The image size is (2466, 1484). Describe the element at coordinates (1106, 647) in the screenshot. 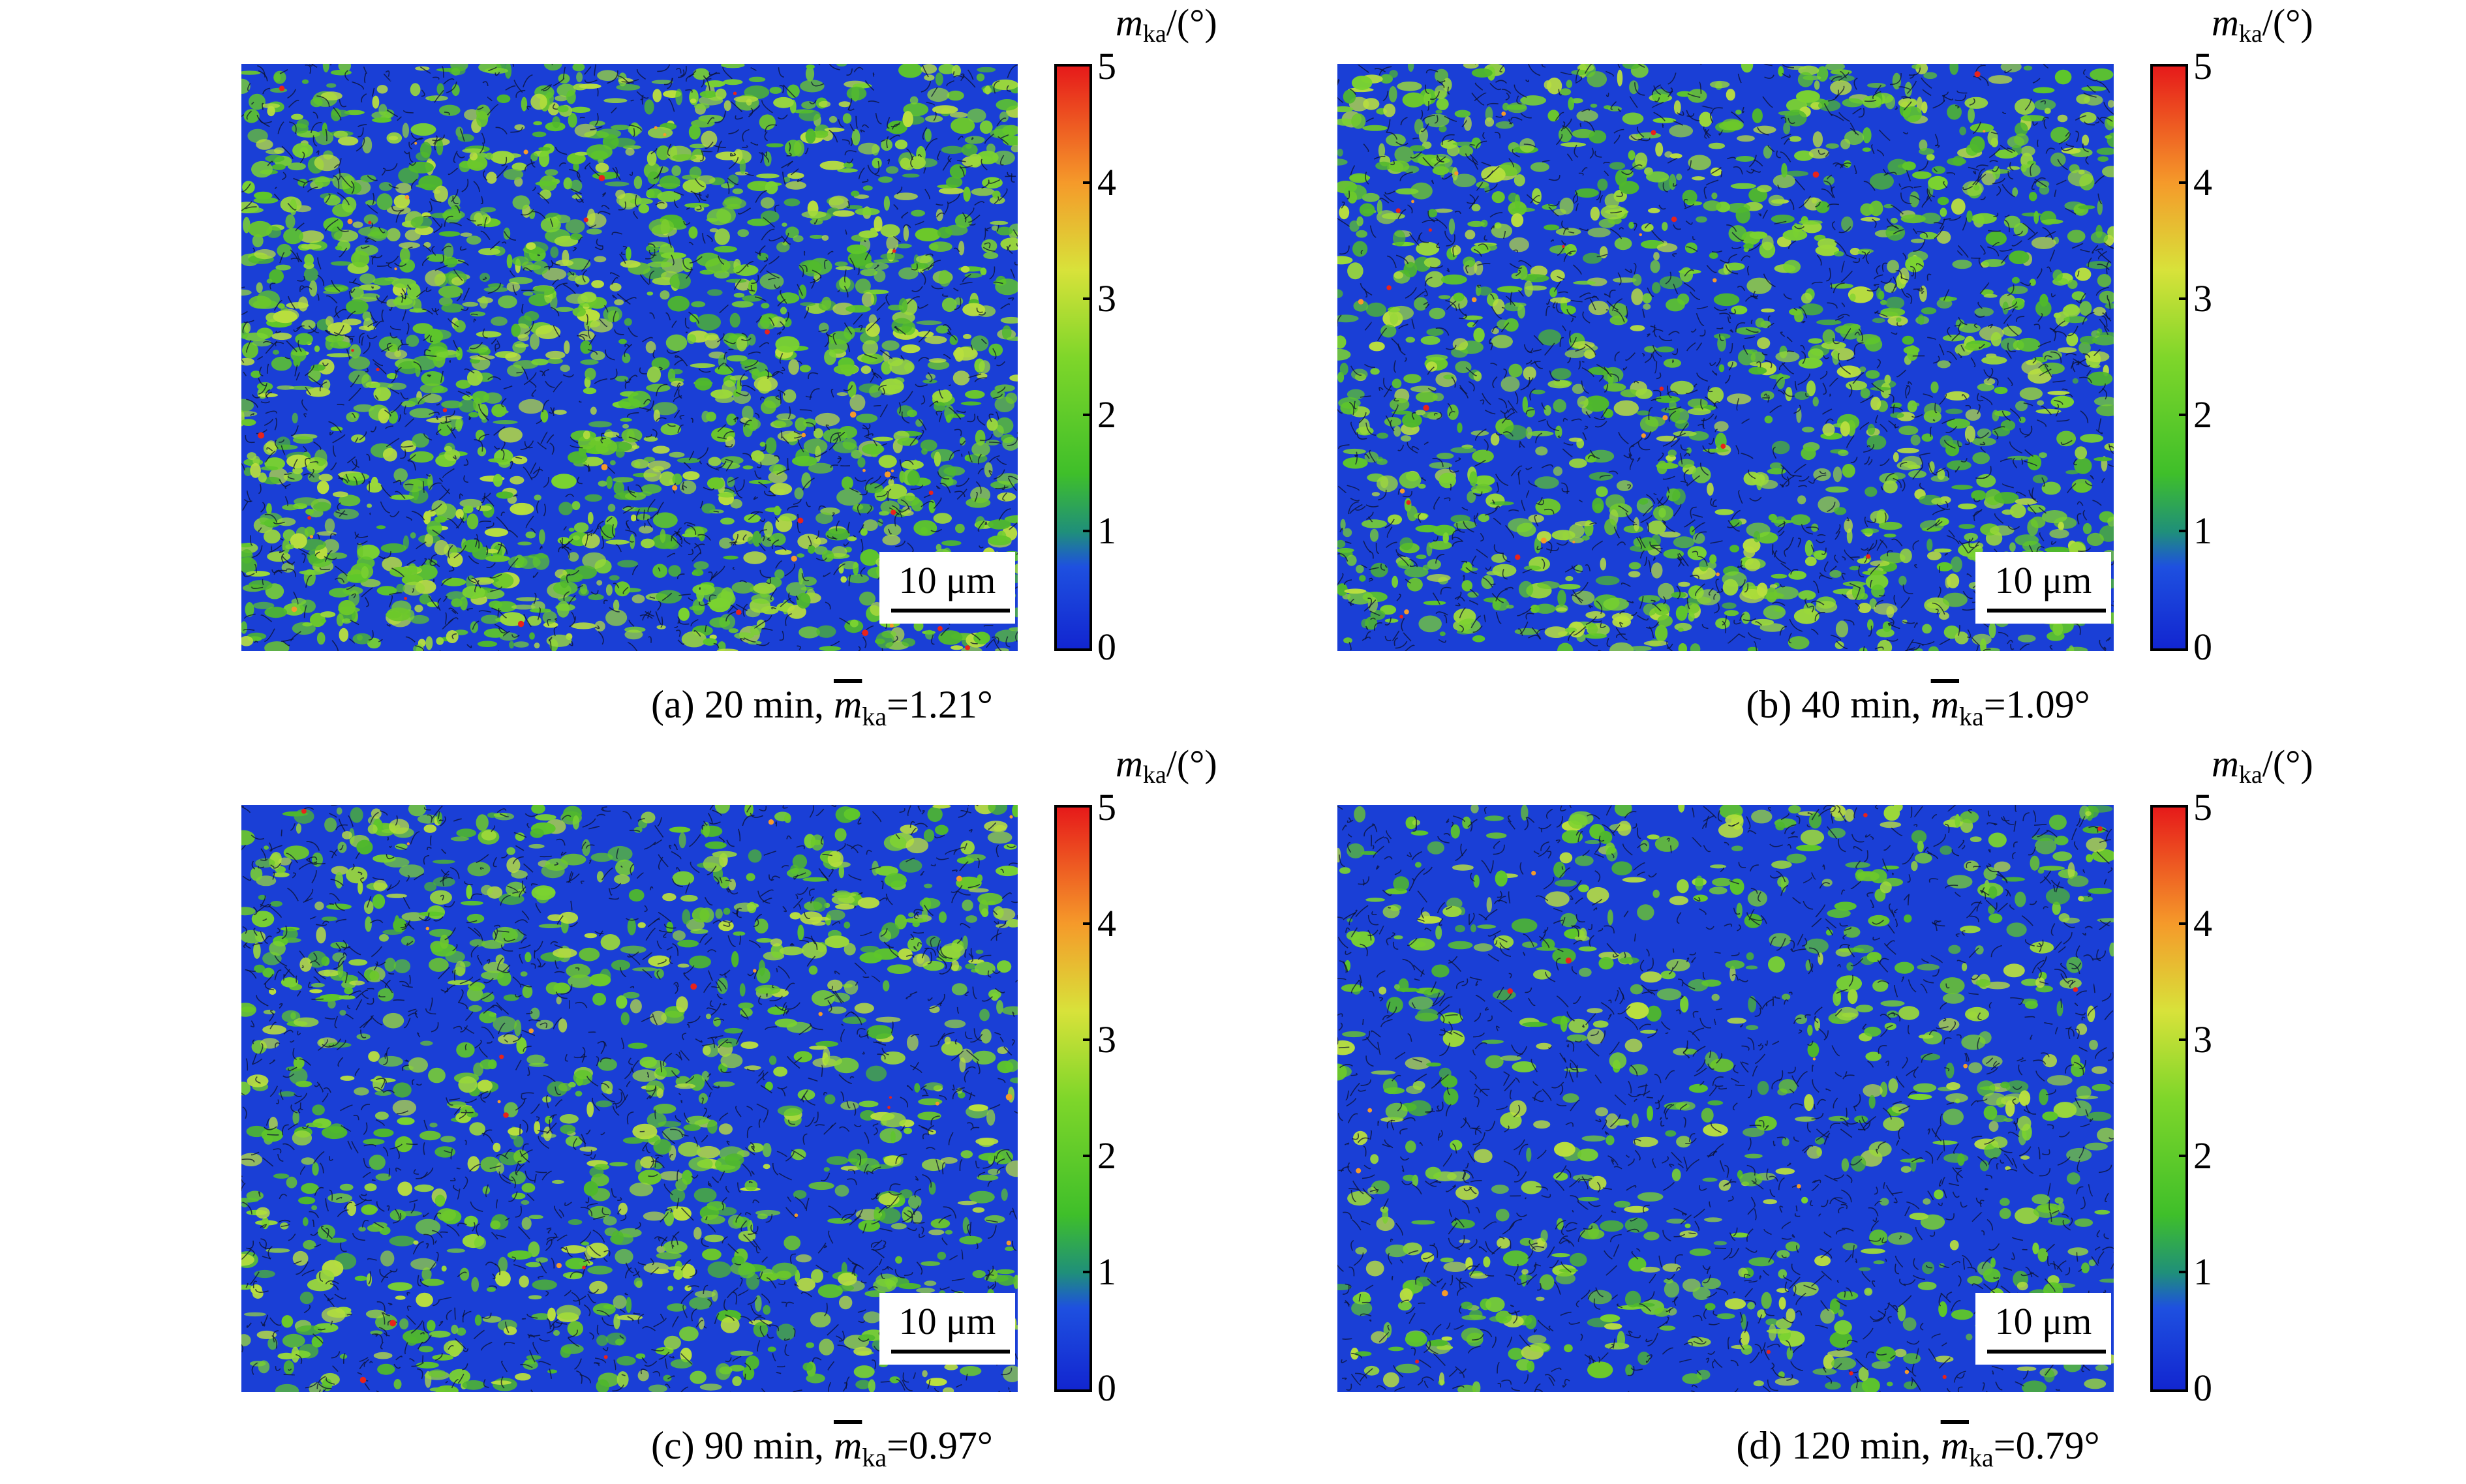

I see `colorbar-tick-a-0: 0` at that location.